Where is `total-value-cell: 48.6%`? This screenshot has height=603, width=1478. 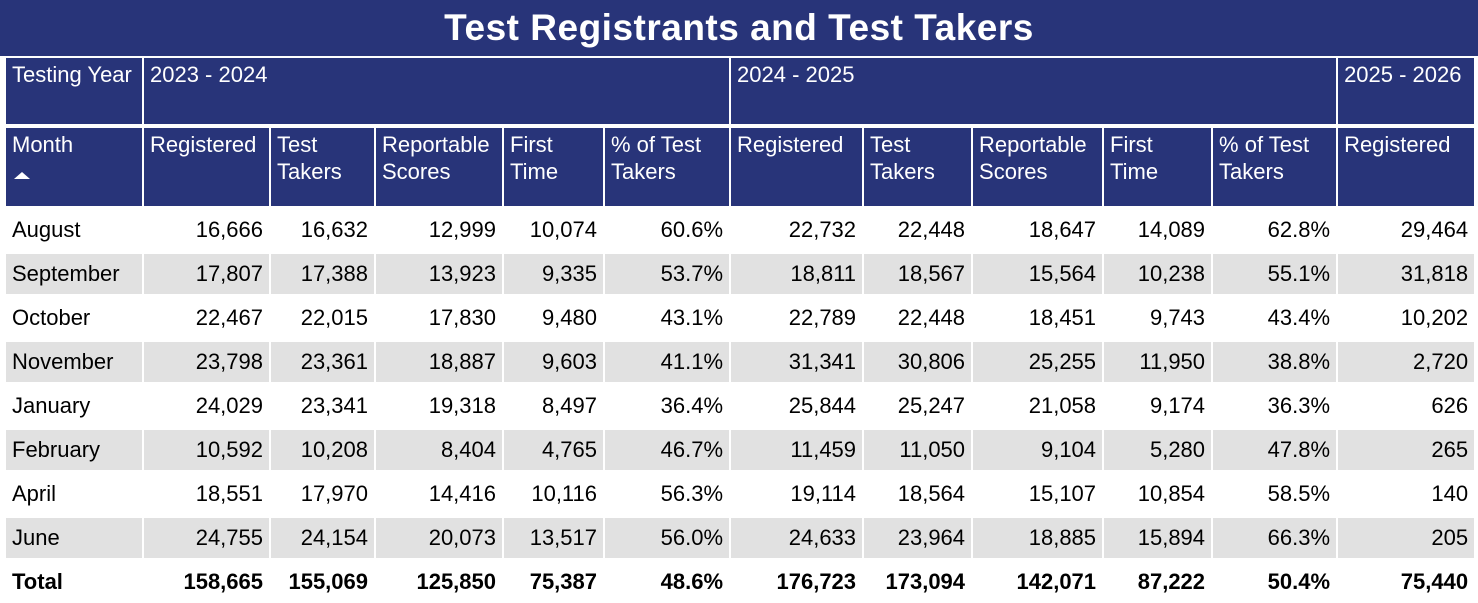
total-value-cell: 48.6% is located at coordinates (668, 580).